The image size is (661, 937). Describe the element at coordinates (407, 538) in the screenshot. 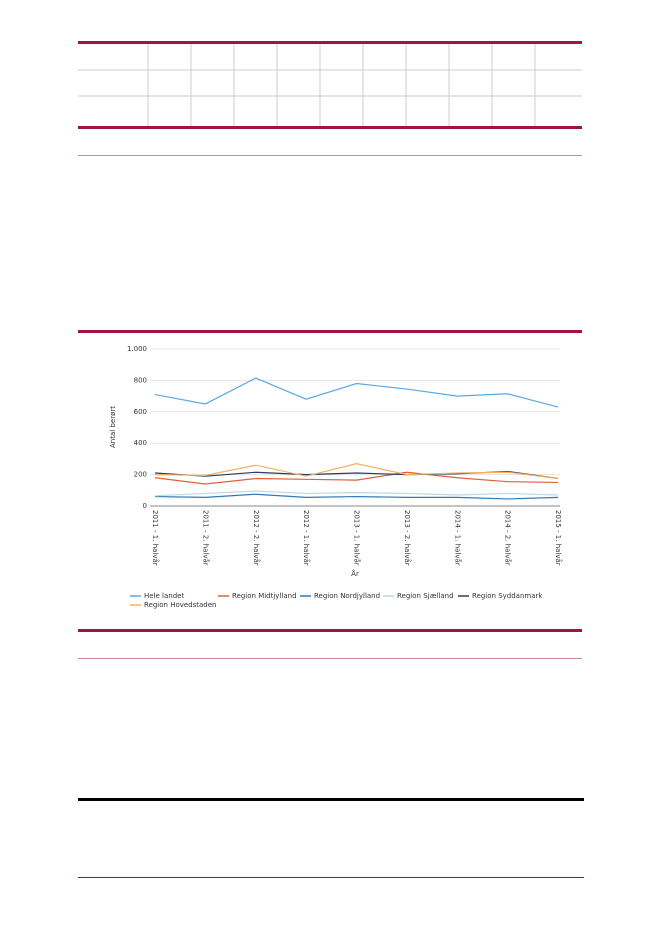

I see `x-tick-label: 2013 - 2. halvår` at that location.